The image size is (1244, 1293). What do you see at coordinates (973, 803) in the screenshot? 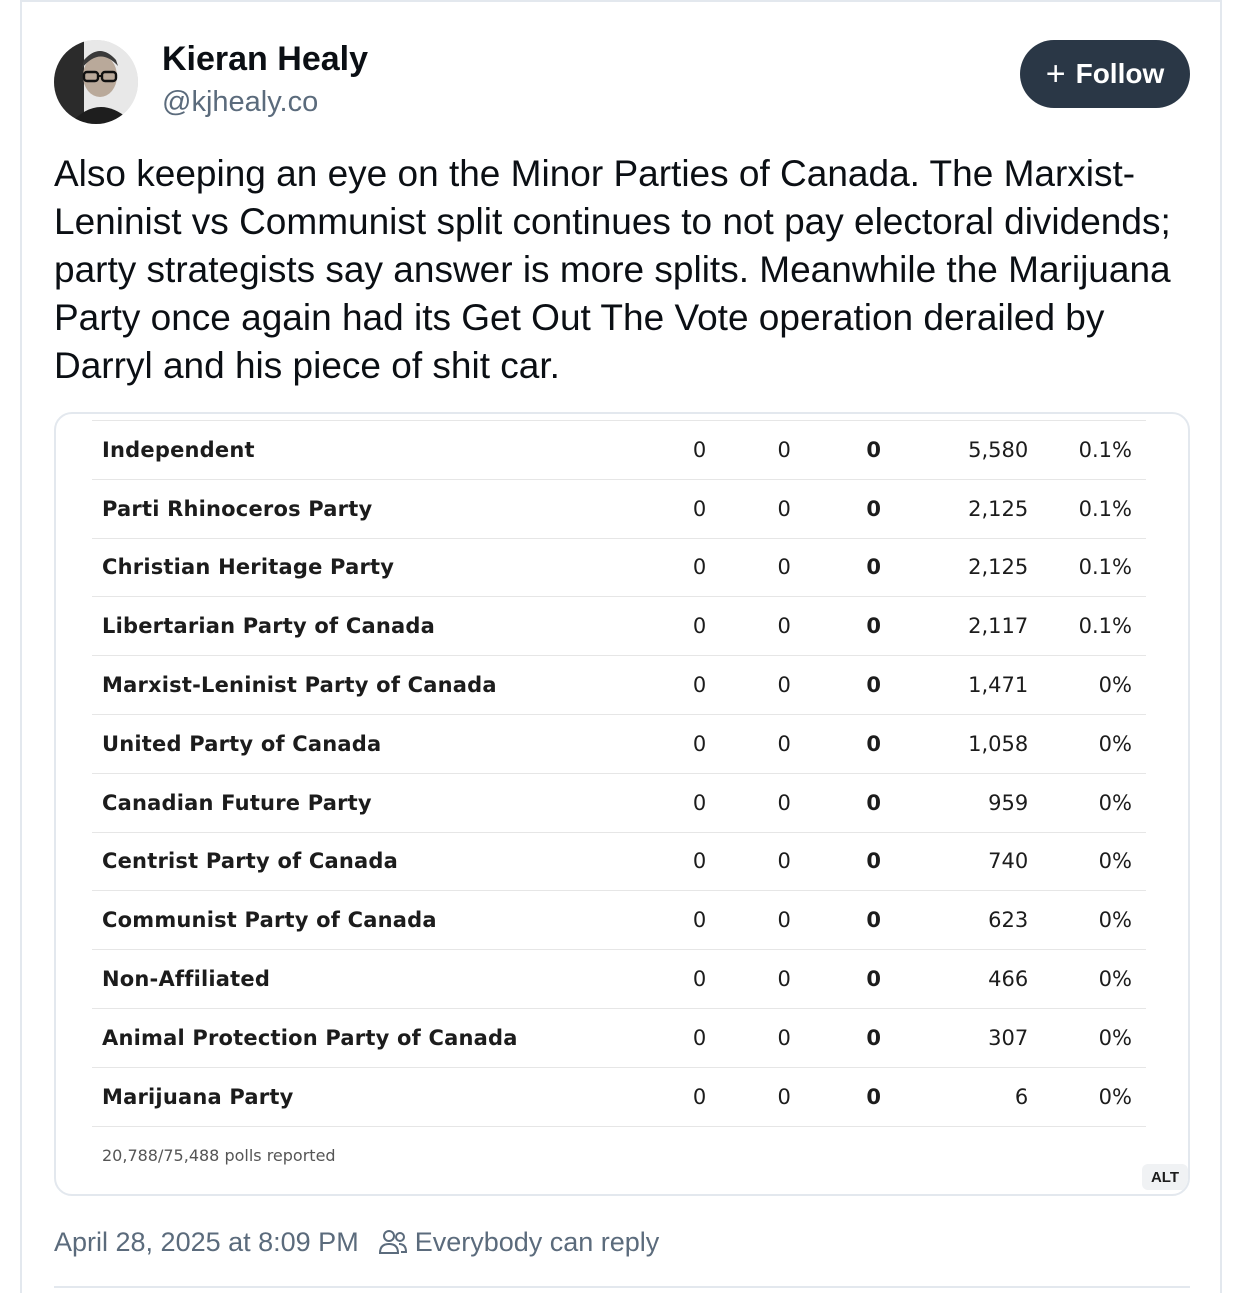
I see `vote-count: 959` at bounding box center [973, 803].